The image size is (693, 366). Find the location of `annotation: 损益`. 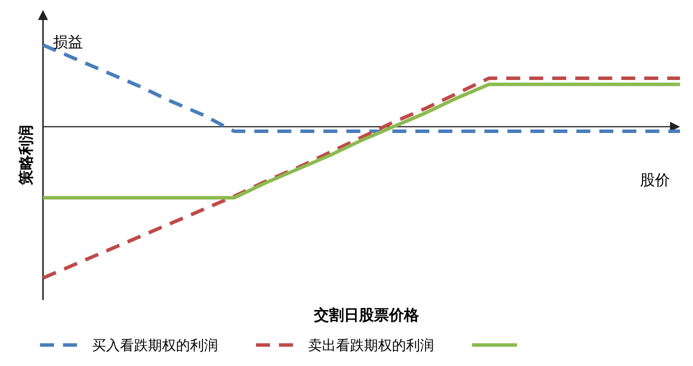

annotation: 损益 is located at coordinates (68, 42).